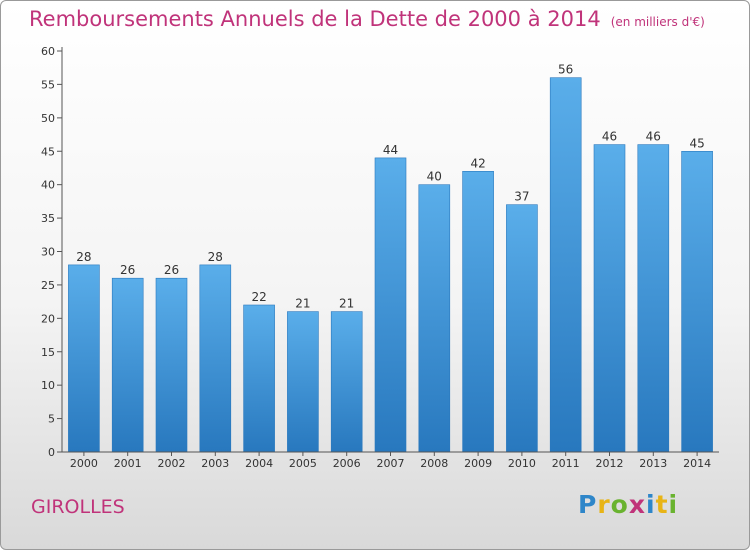 The width and height of the screenshot is (750, 550). I want to click on x-tick-2009: 2009, so click(478, 463).